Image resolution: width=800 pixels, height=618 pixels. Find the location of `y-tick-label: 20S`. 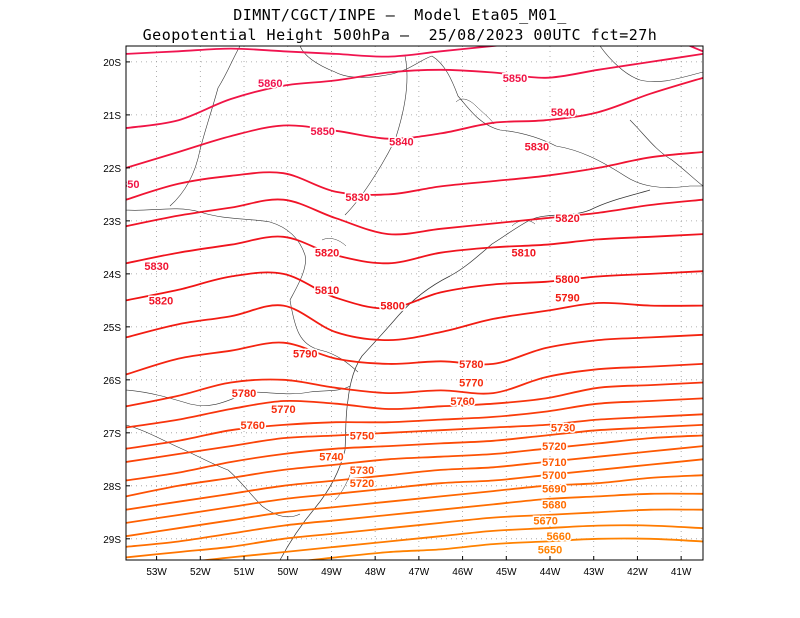

y-tick-label: 20S is located at coordinates (112, 63).